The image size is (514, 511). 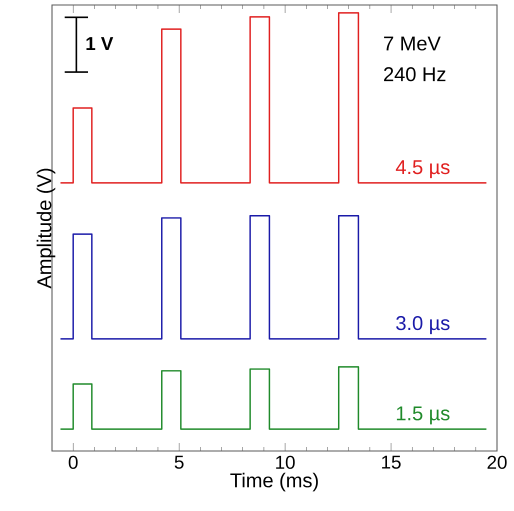 I want to click on annotation: 1 V, so click(x=100, y=43).